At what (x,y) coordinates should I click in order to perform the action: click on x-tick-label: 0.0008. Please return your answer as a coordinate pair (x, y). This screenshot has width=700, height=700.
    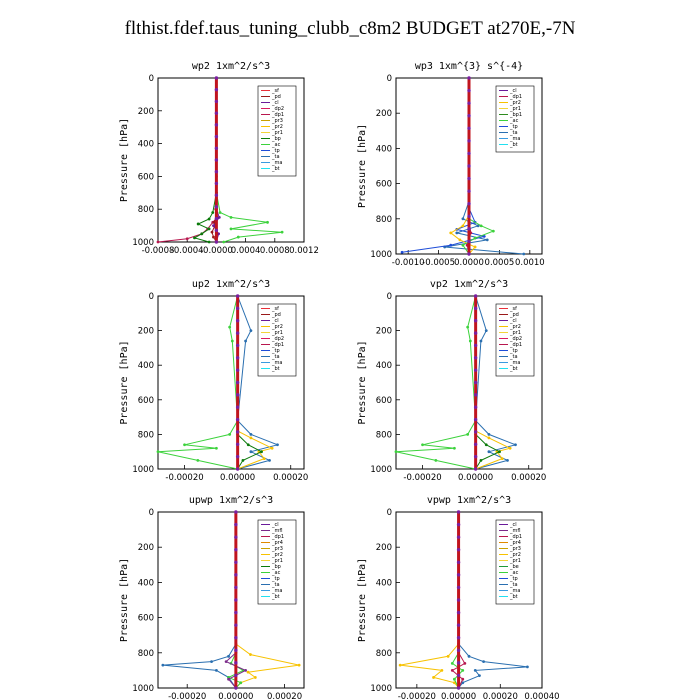
    Looking at the image, I should click on (275, 251).